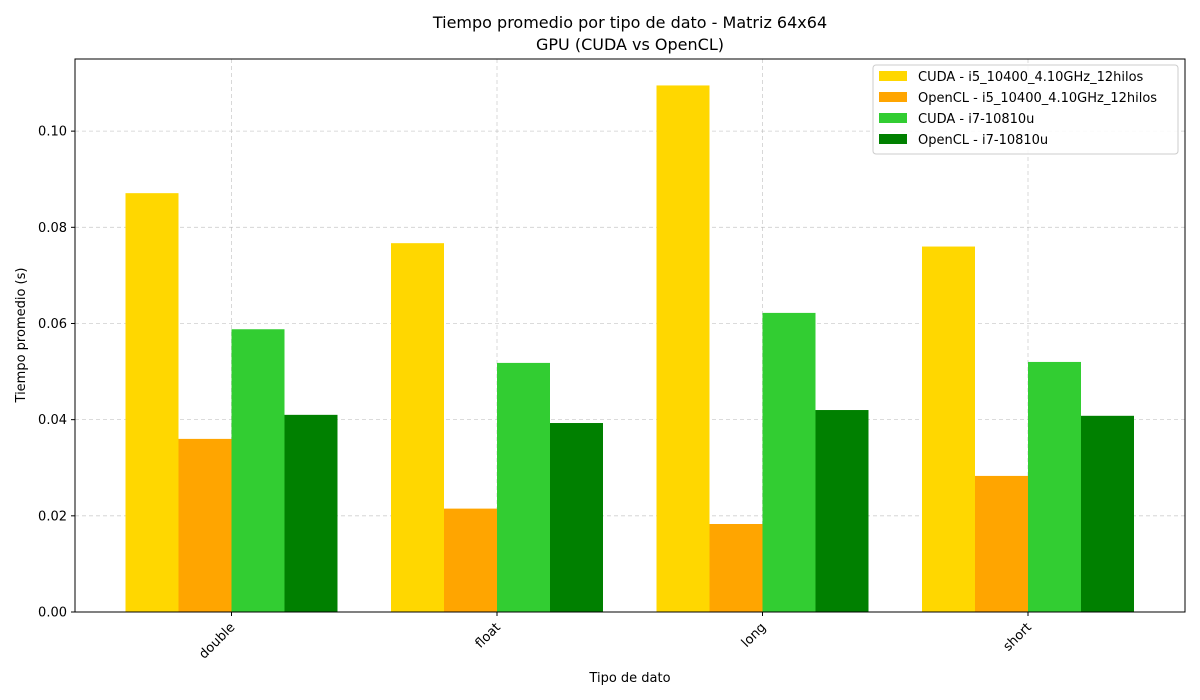 Image resolution: width=1200 pixels, height=700 pixels. What do you see at coordinates (1031, 77) in the screenshot?
I see `legend-label: CUDA - i5_10400_4.10GHz_12hilos` at bounding box center [1031, 77].